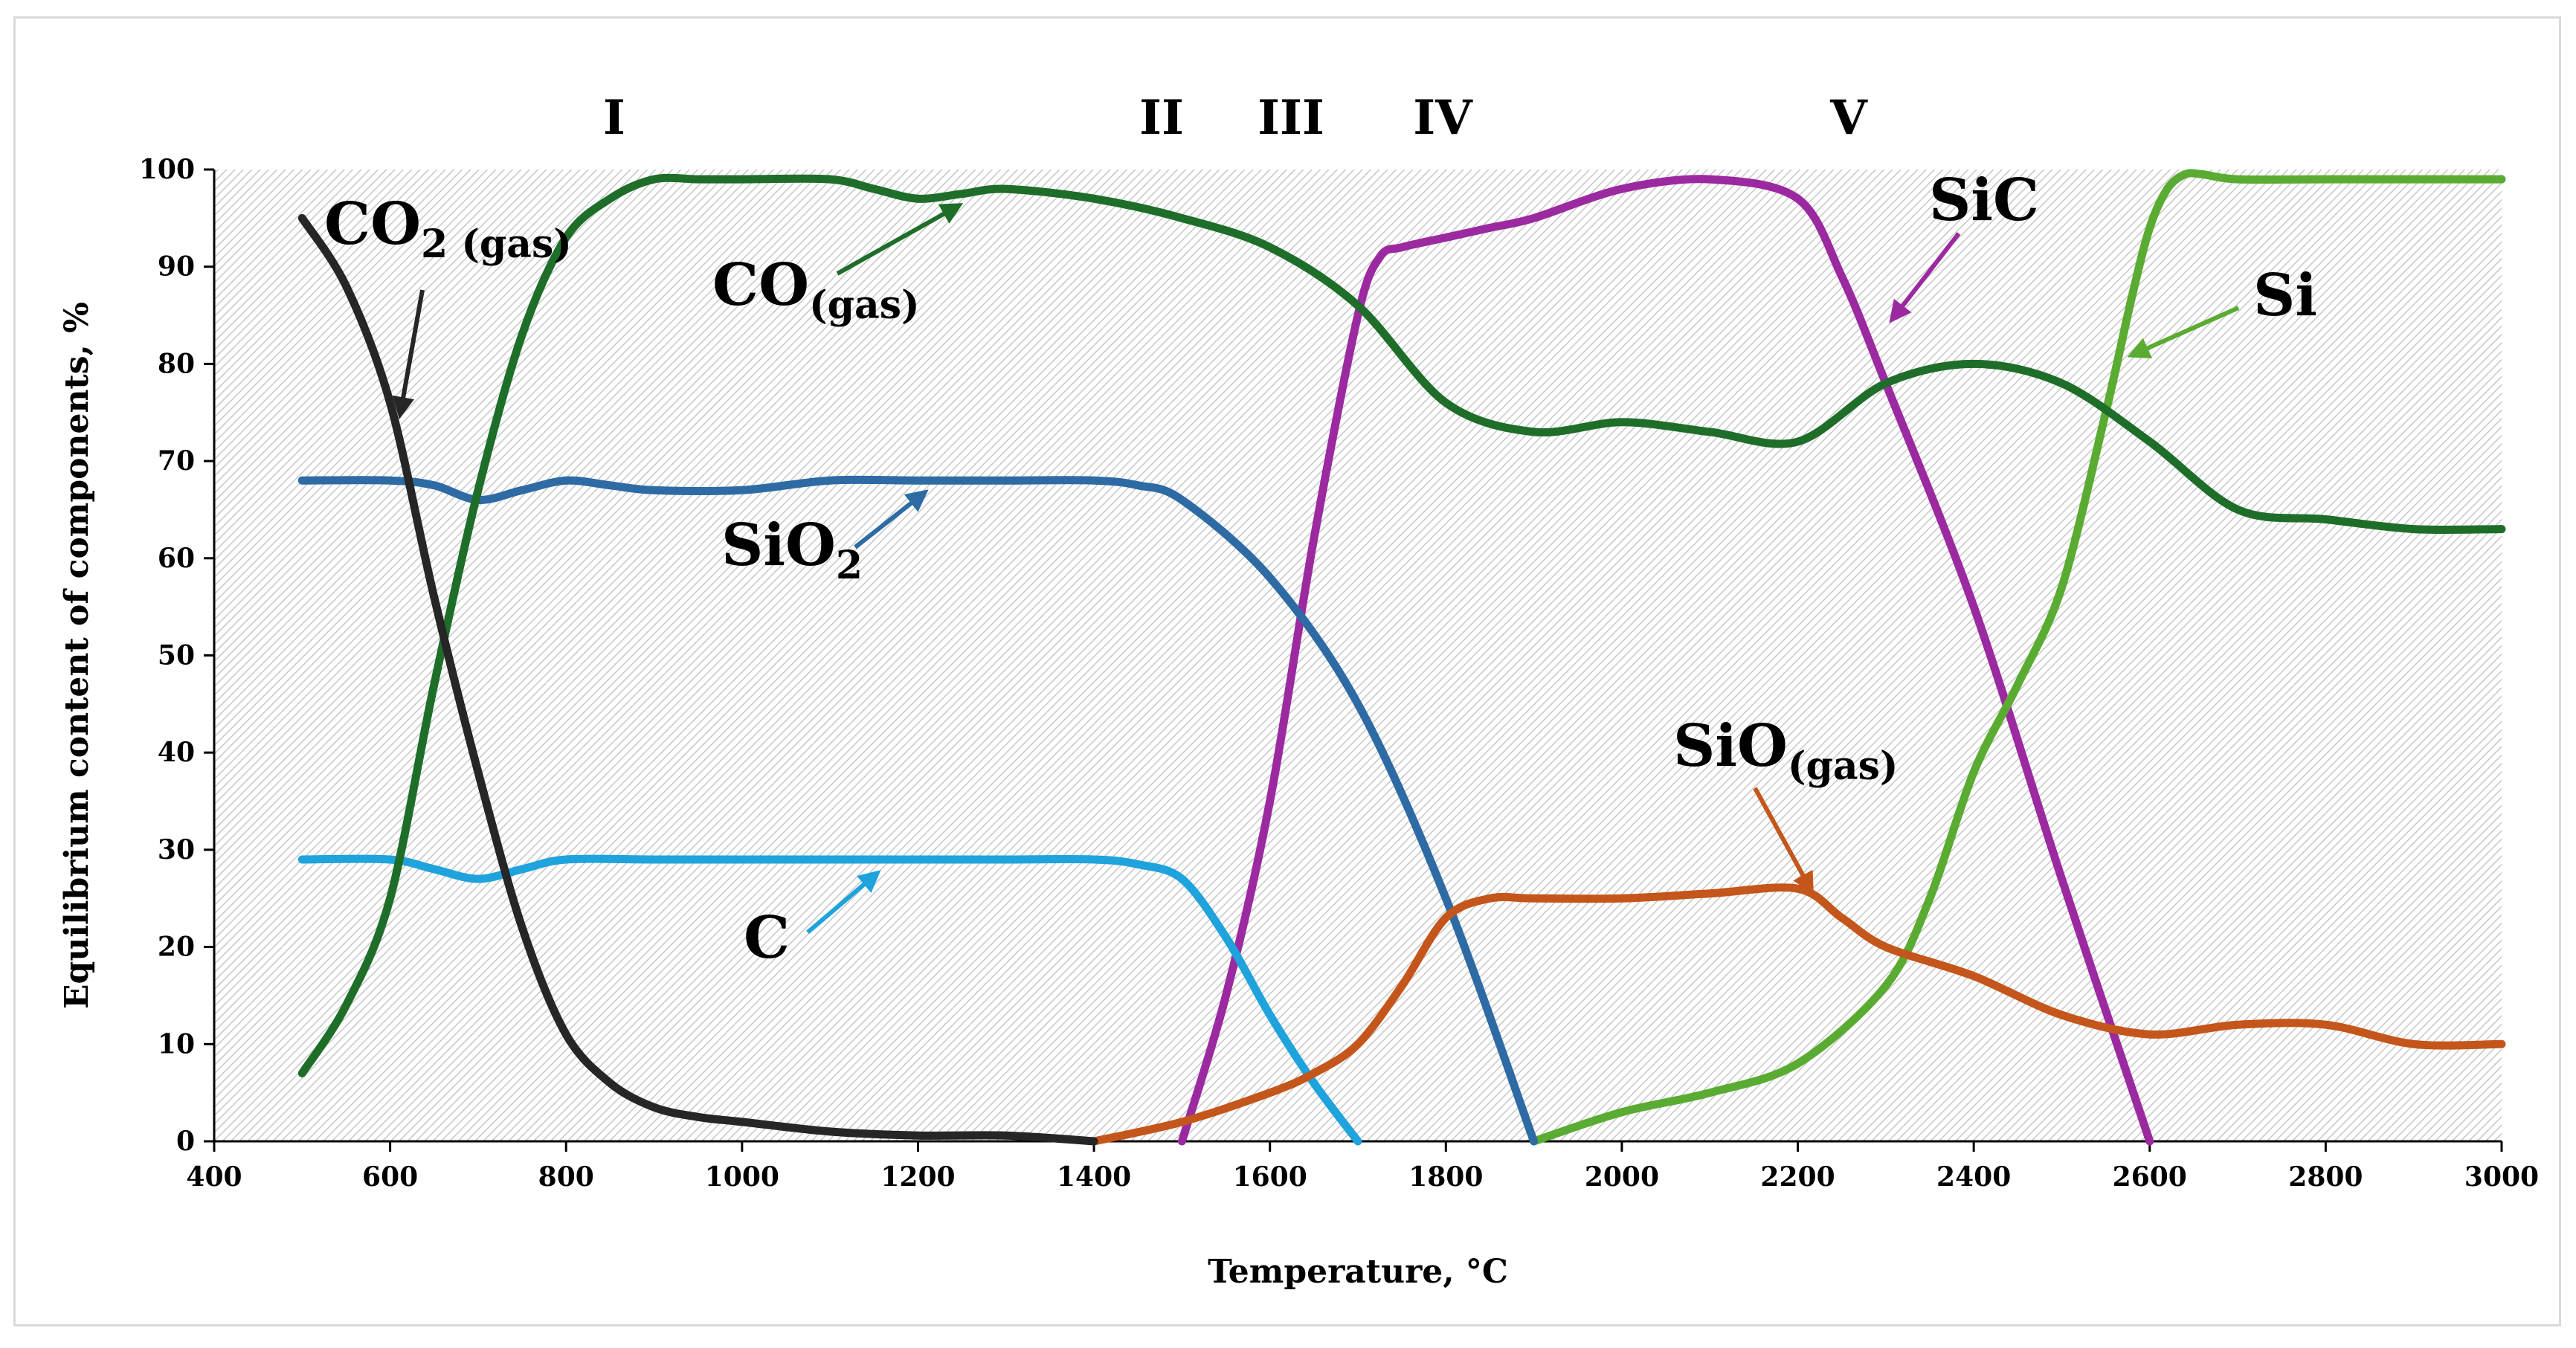 This screenshot has width=2576, height=1348. I want to click on y-tick-label: 20, so click(176, 947).